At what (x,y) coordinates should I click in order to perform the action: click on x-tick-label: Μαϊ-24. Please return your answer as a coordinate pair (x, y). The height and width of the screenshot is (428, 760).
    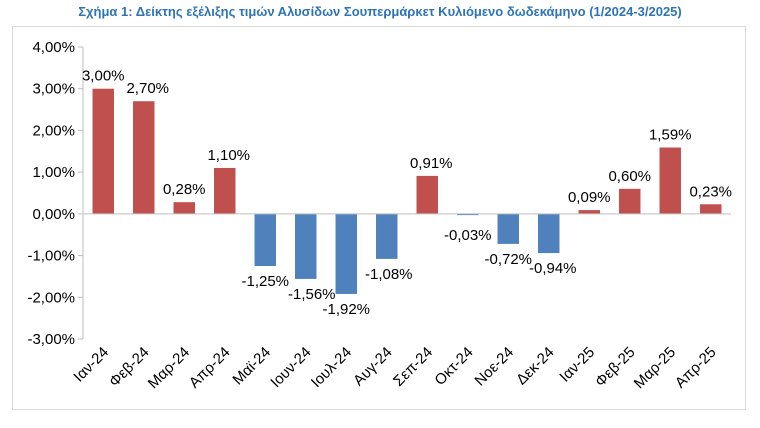
    Looking at the image, I should click on (251, 366).